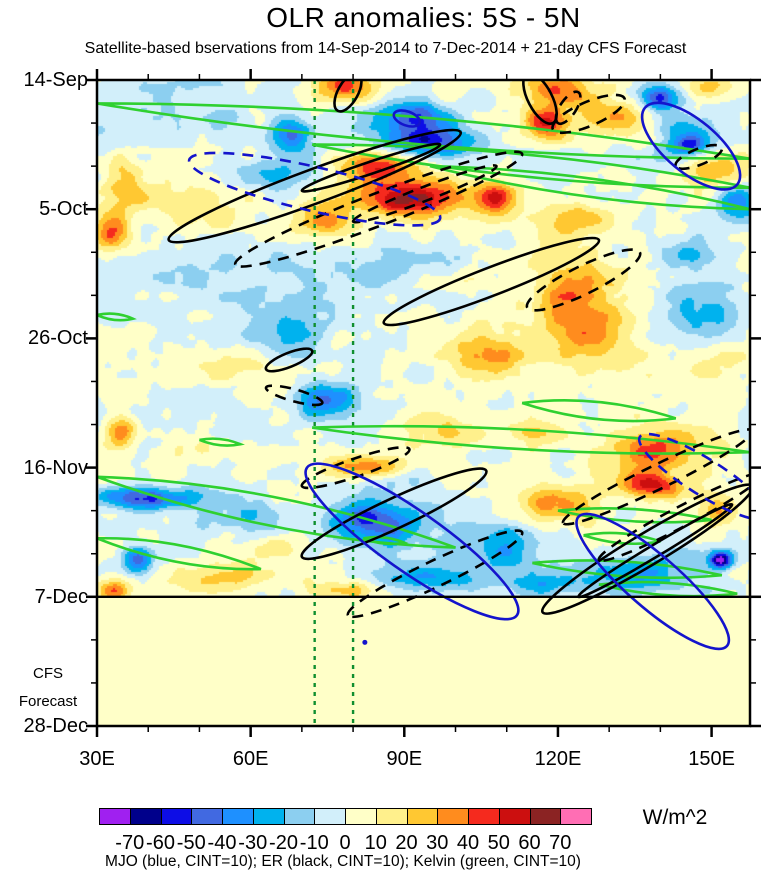  I want to click on y-tick-label: 5-Oct, so click(63, 209).